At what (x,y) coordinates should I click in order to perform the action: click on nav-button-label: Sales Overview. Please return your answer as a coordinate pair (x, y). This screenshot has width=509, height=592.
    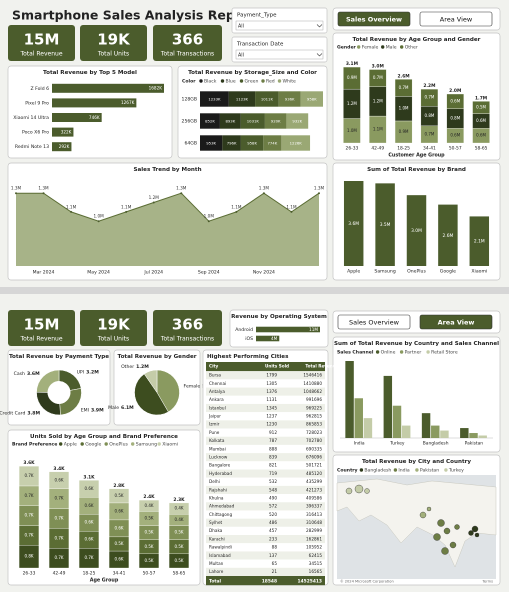
    Looking at the image, I should click on (374, 322).